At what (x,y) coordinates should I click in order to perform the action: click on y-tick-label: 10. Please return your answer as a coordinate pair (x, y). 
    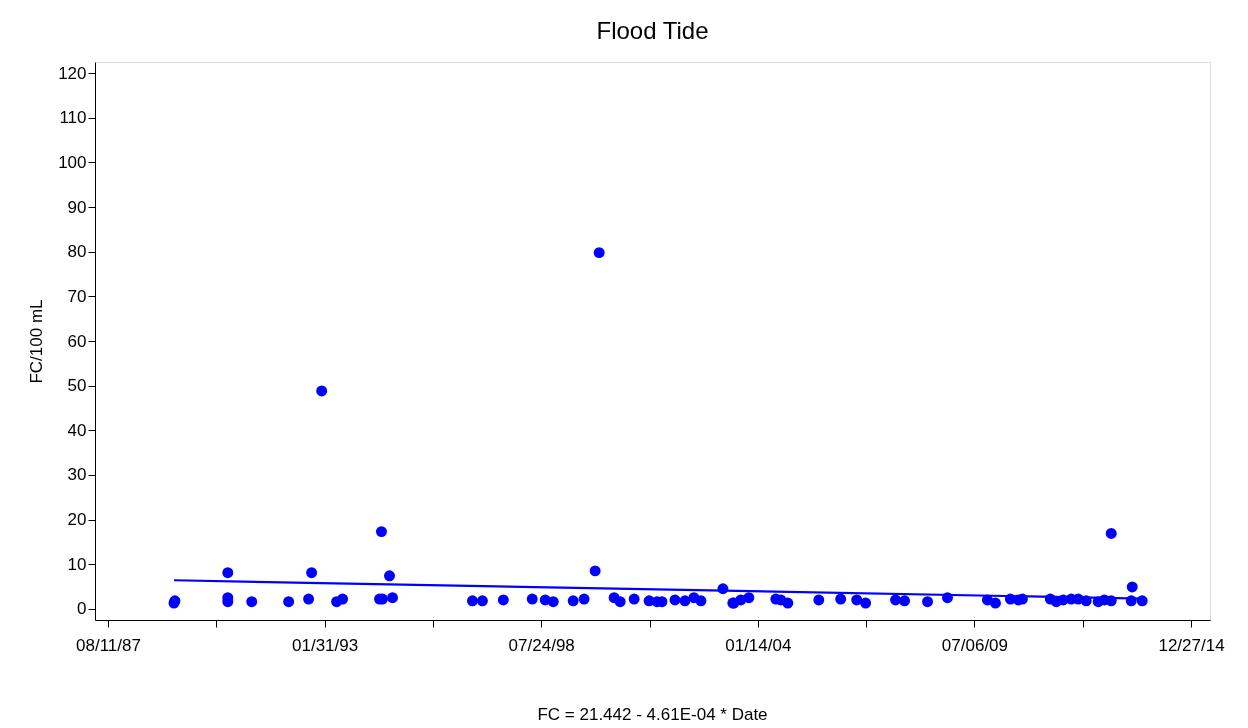
    Looking at the image, I should click on (77, 564).